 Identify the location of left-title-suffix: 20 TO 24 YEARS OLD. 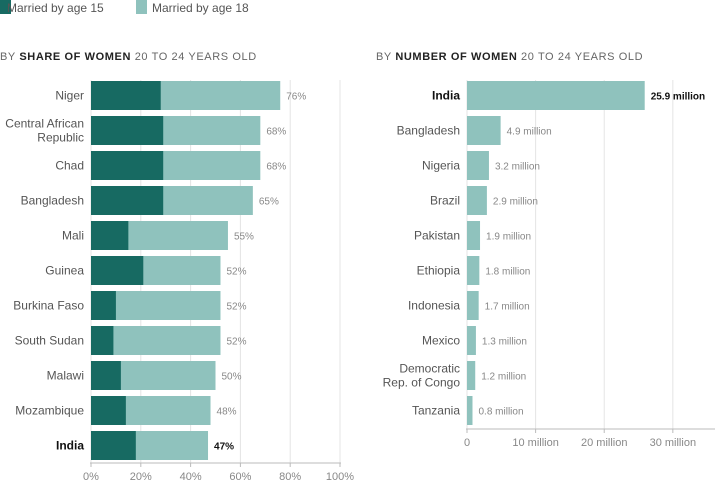
(195, 57).